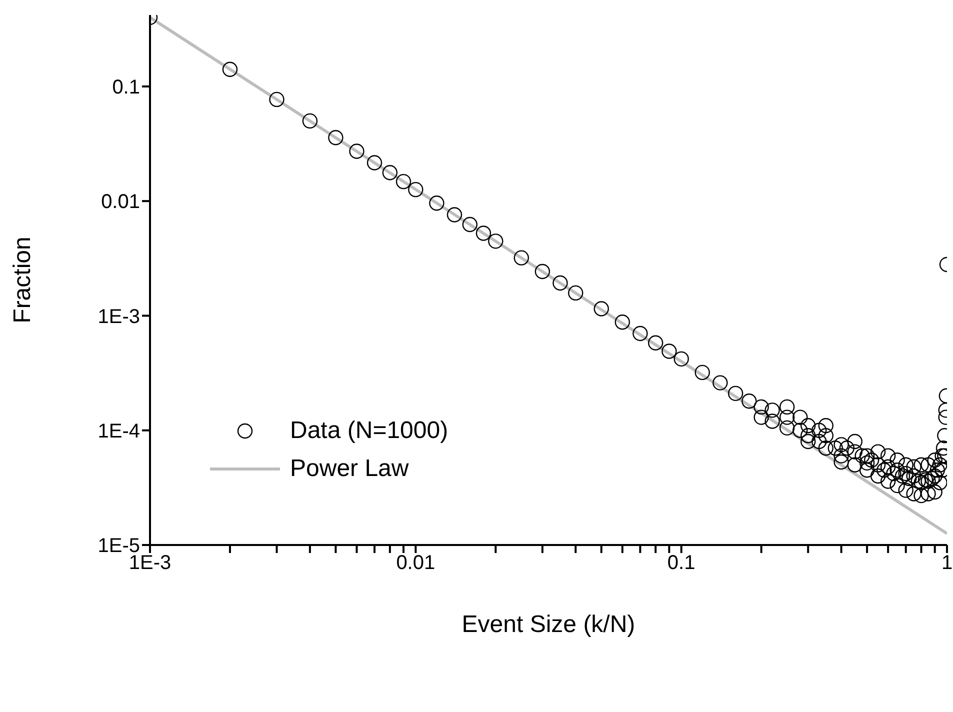 The height and width of the screenshot is (712, 953). What do you see at coordinates (120, 202) in the screenshot?
I see `y-tick-label: 0.01` at bounding box center [120, 202].